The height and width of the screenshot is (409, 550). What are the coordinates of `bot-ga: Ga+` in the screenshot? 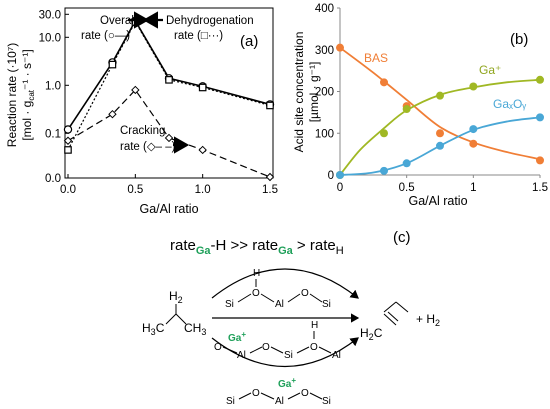 It's located at (287, 383).